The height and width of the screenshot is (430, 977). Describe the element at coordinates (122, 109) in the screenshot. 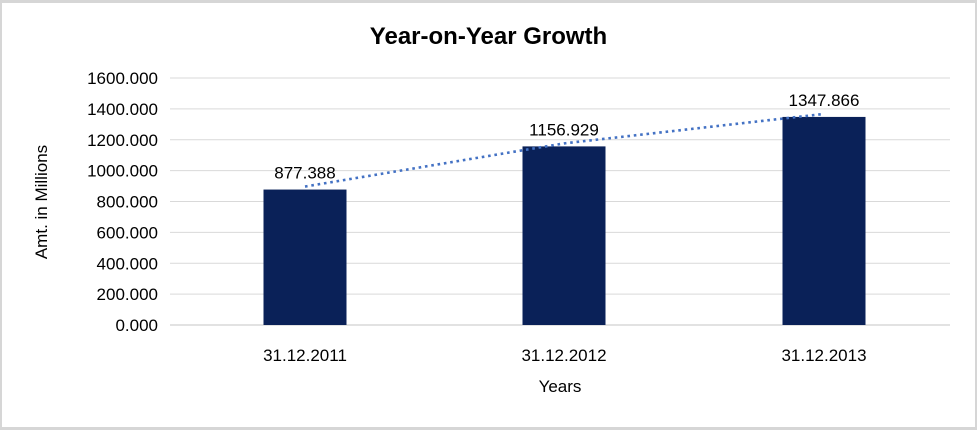

I see `y-tick-label: 1400.000` at that location.